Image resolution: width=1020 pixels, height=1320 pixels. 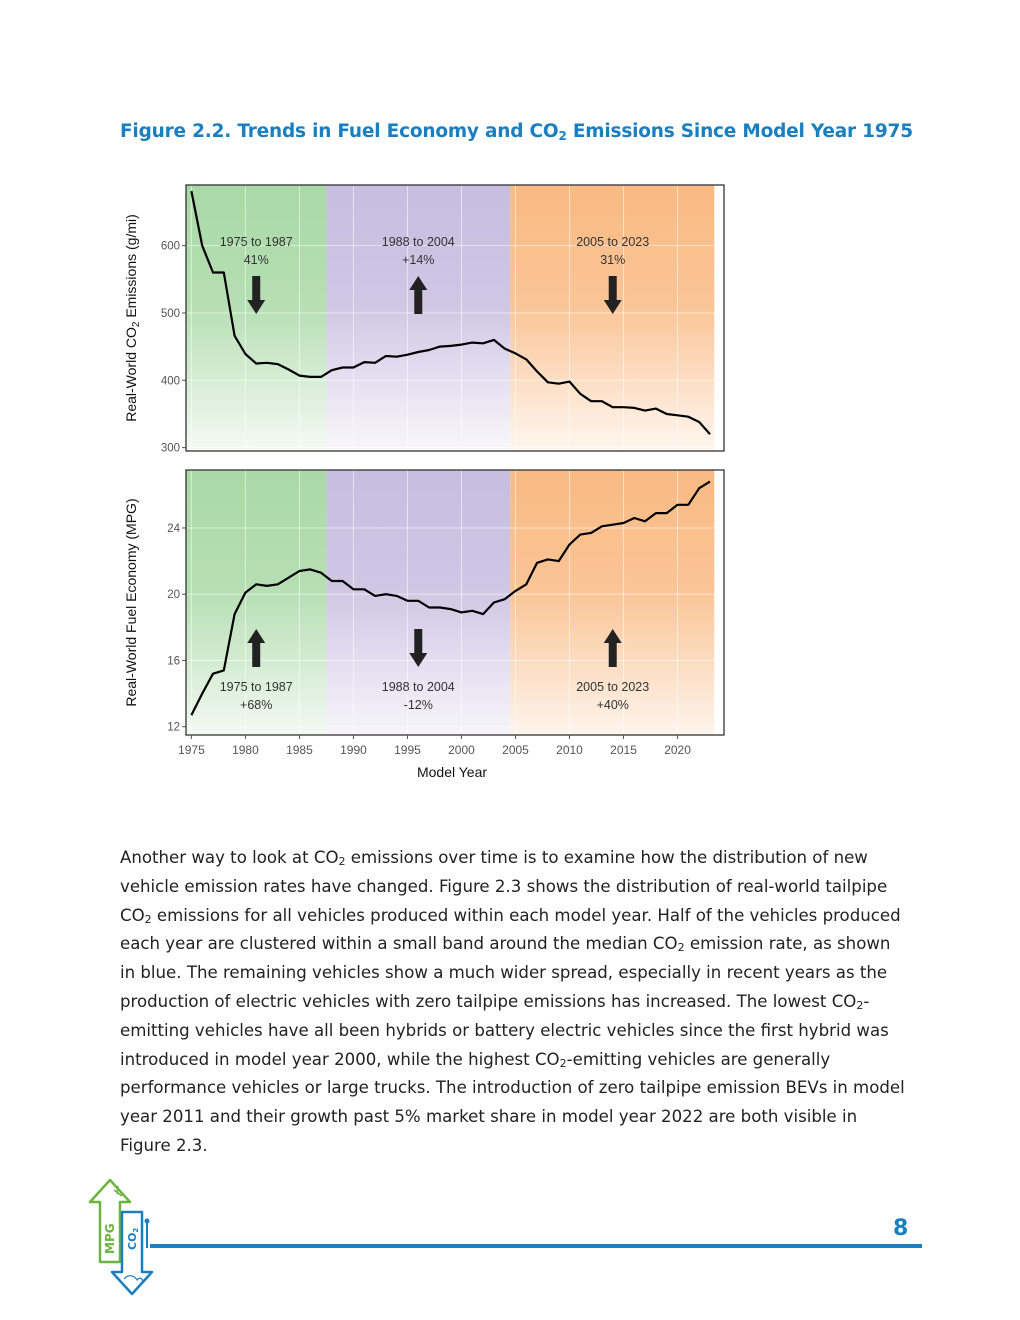 What do you see at coordinates (245, 750) in the screenshot?
I see `x-tick-label: 1980` at bounding box center [245, 750].